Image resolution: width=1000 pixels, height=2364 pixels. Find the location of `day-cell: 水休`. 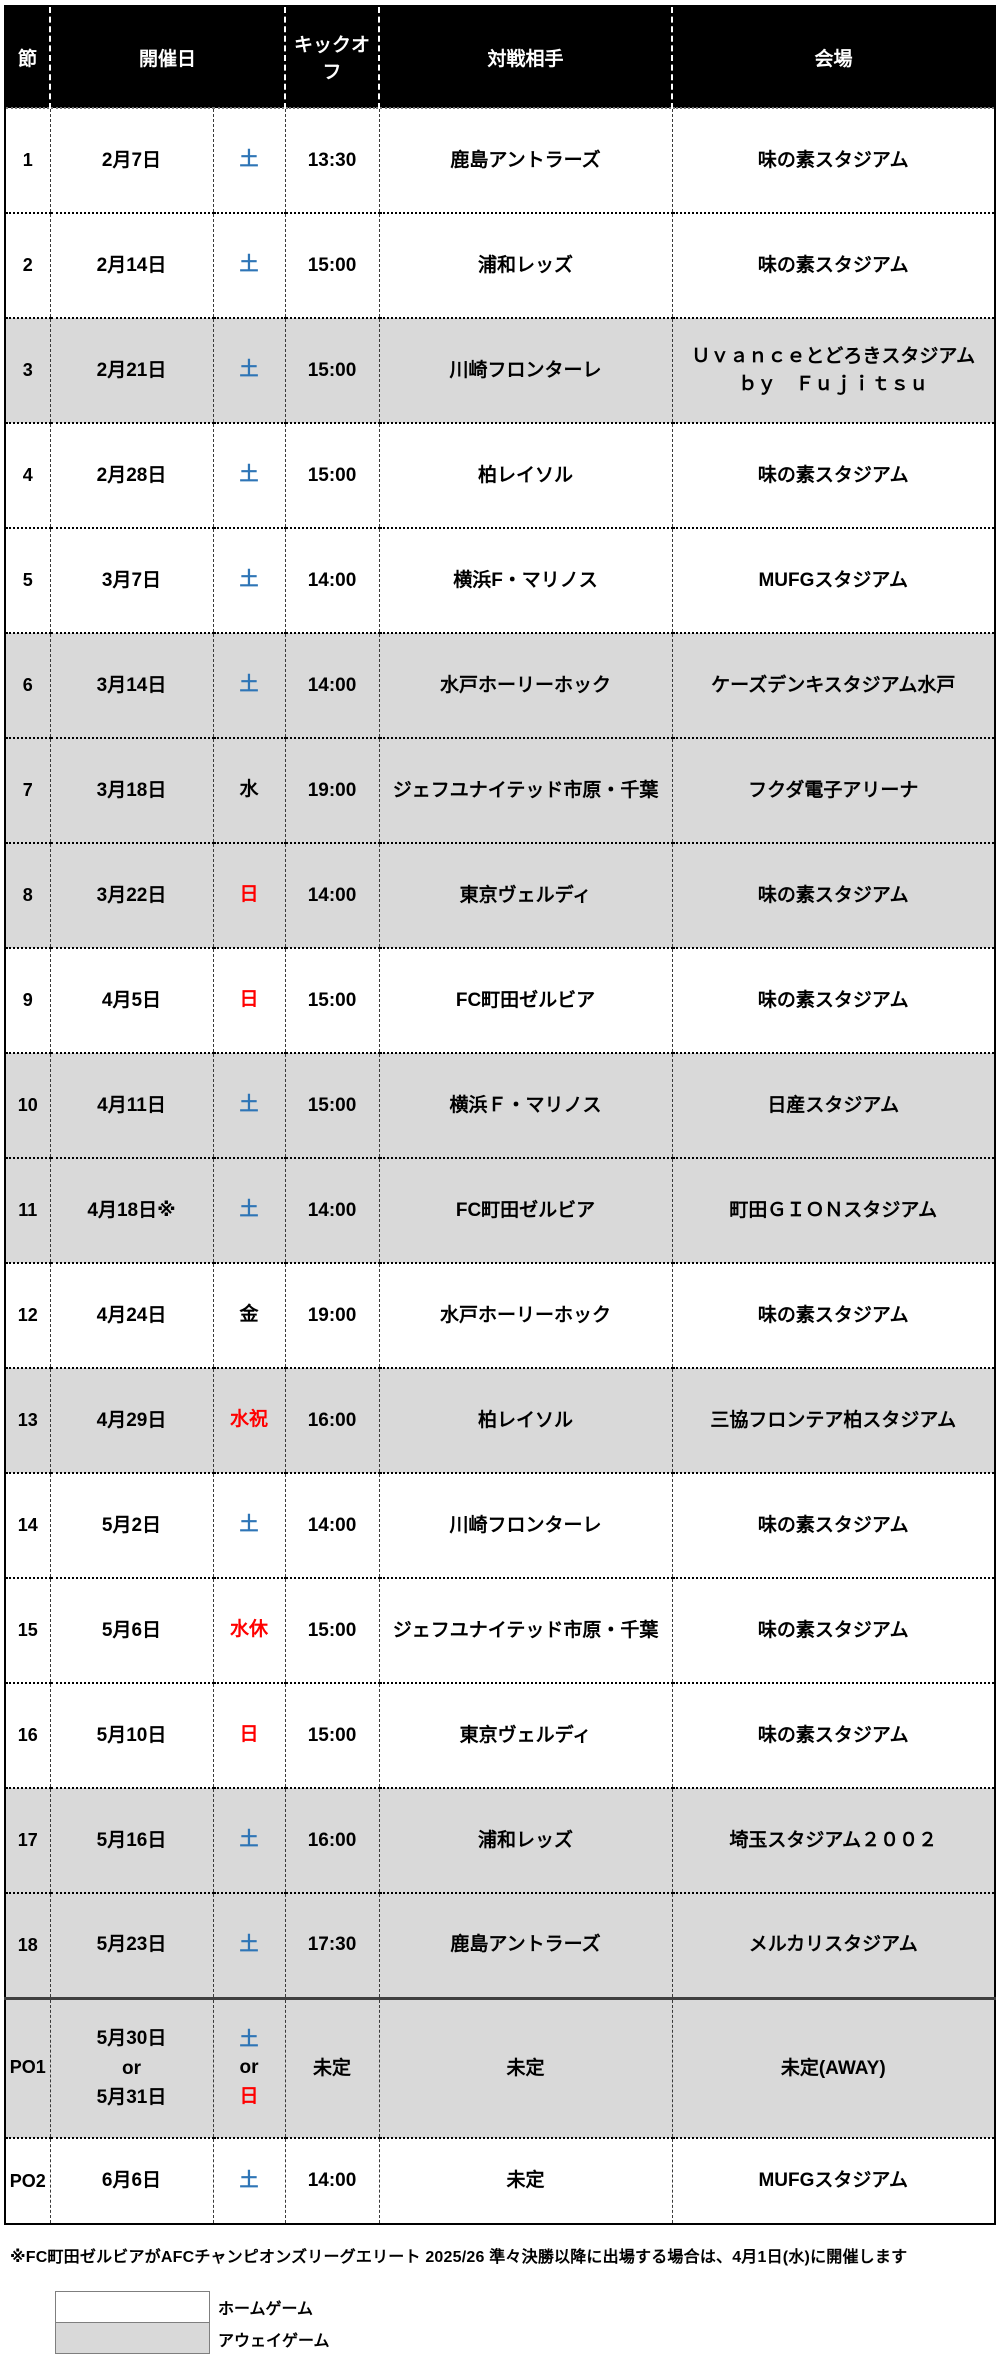

day-cell: 水休 is located at coordinates (249, 1630).